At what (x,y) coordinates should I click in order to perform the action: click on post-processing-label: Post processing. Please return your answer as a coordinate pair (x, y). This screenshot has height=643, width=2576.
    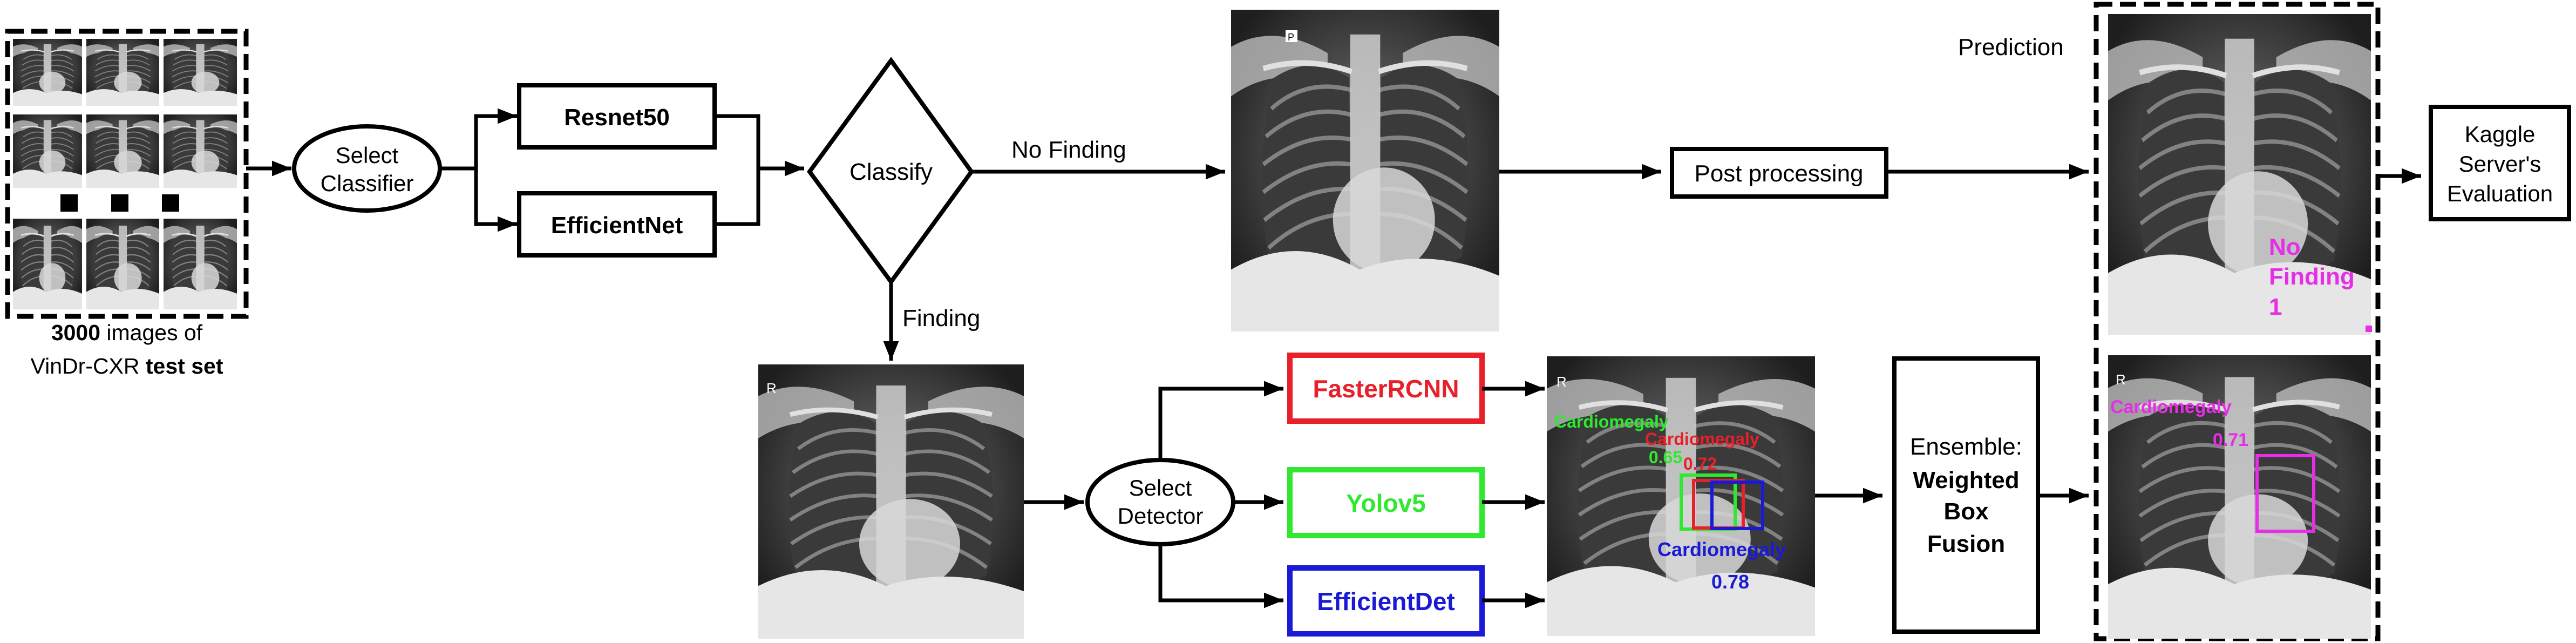
    Looking at the image, I should click on (1778, 173).